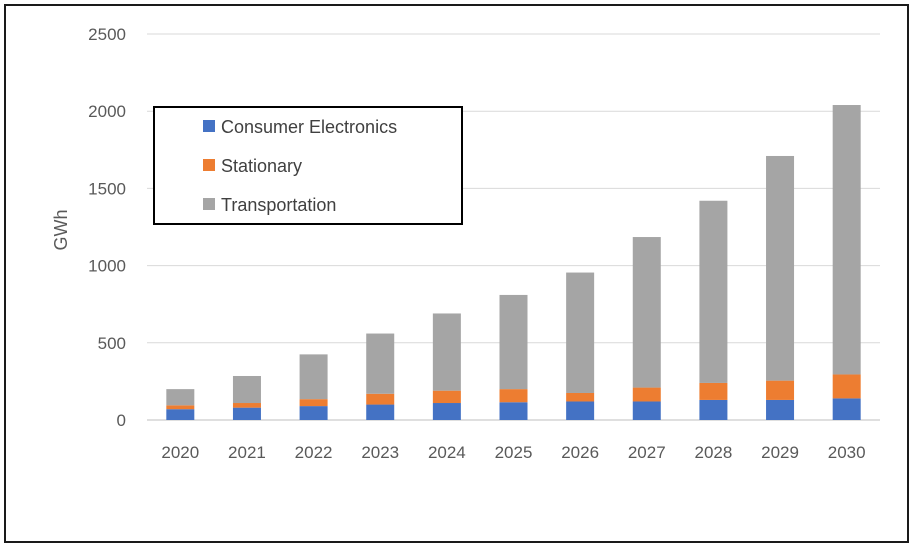  I want to click on bar-2022-stationary, so click(313, 403).